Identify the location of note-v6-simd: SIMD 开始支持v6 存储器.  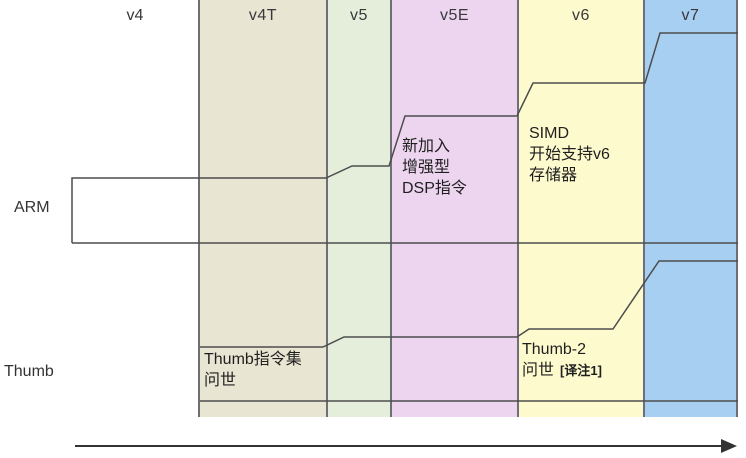
(569, 154).